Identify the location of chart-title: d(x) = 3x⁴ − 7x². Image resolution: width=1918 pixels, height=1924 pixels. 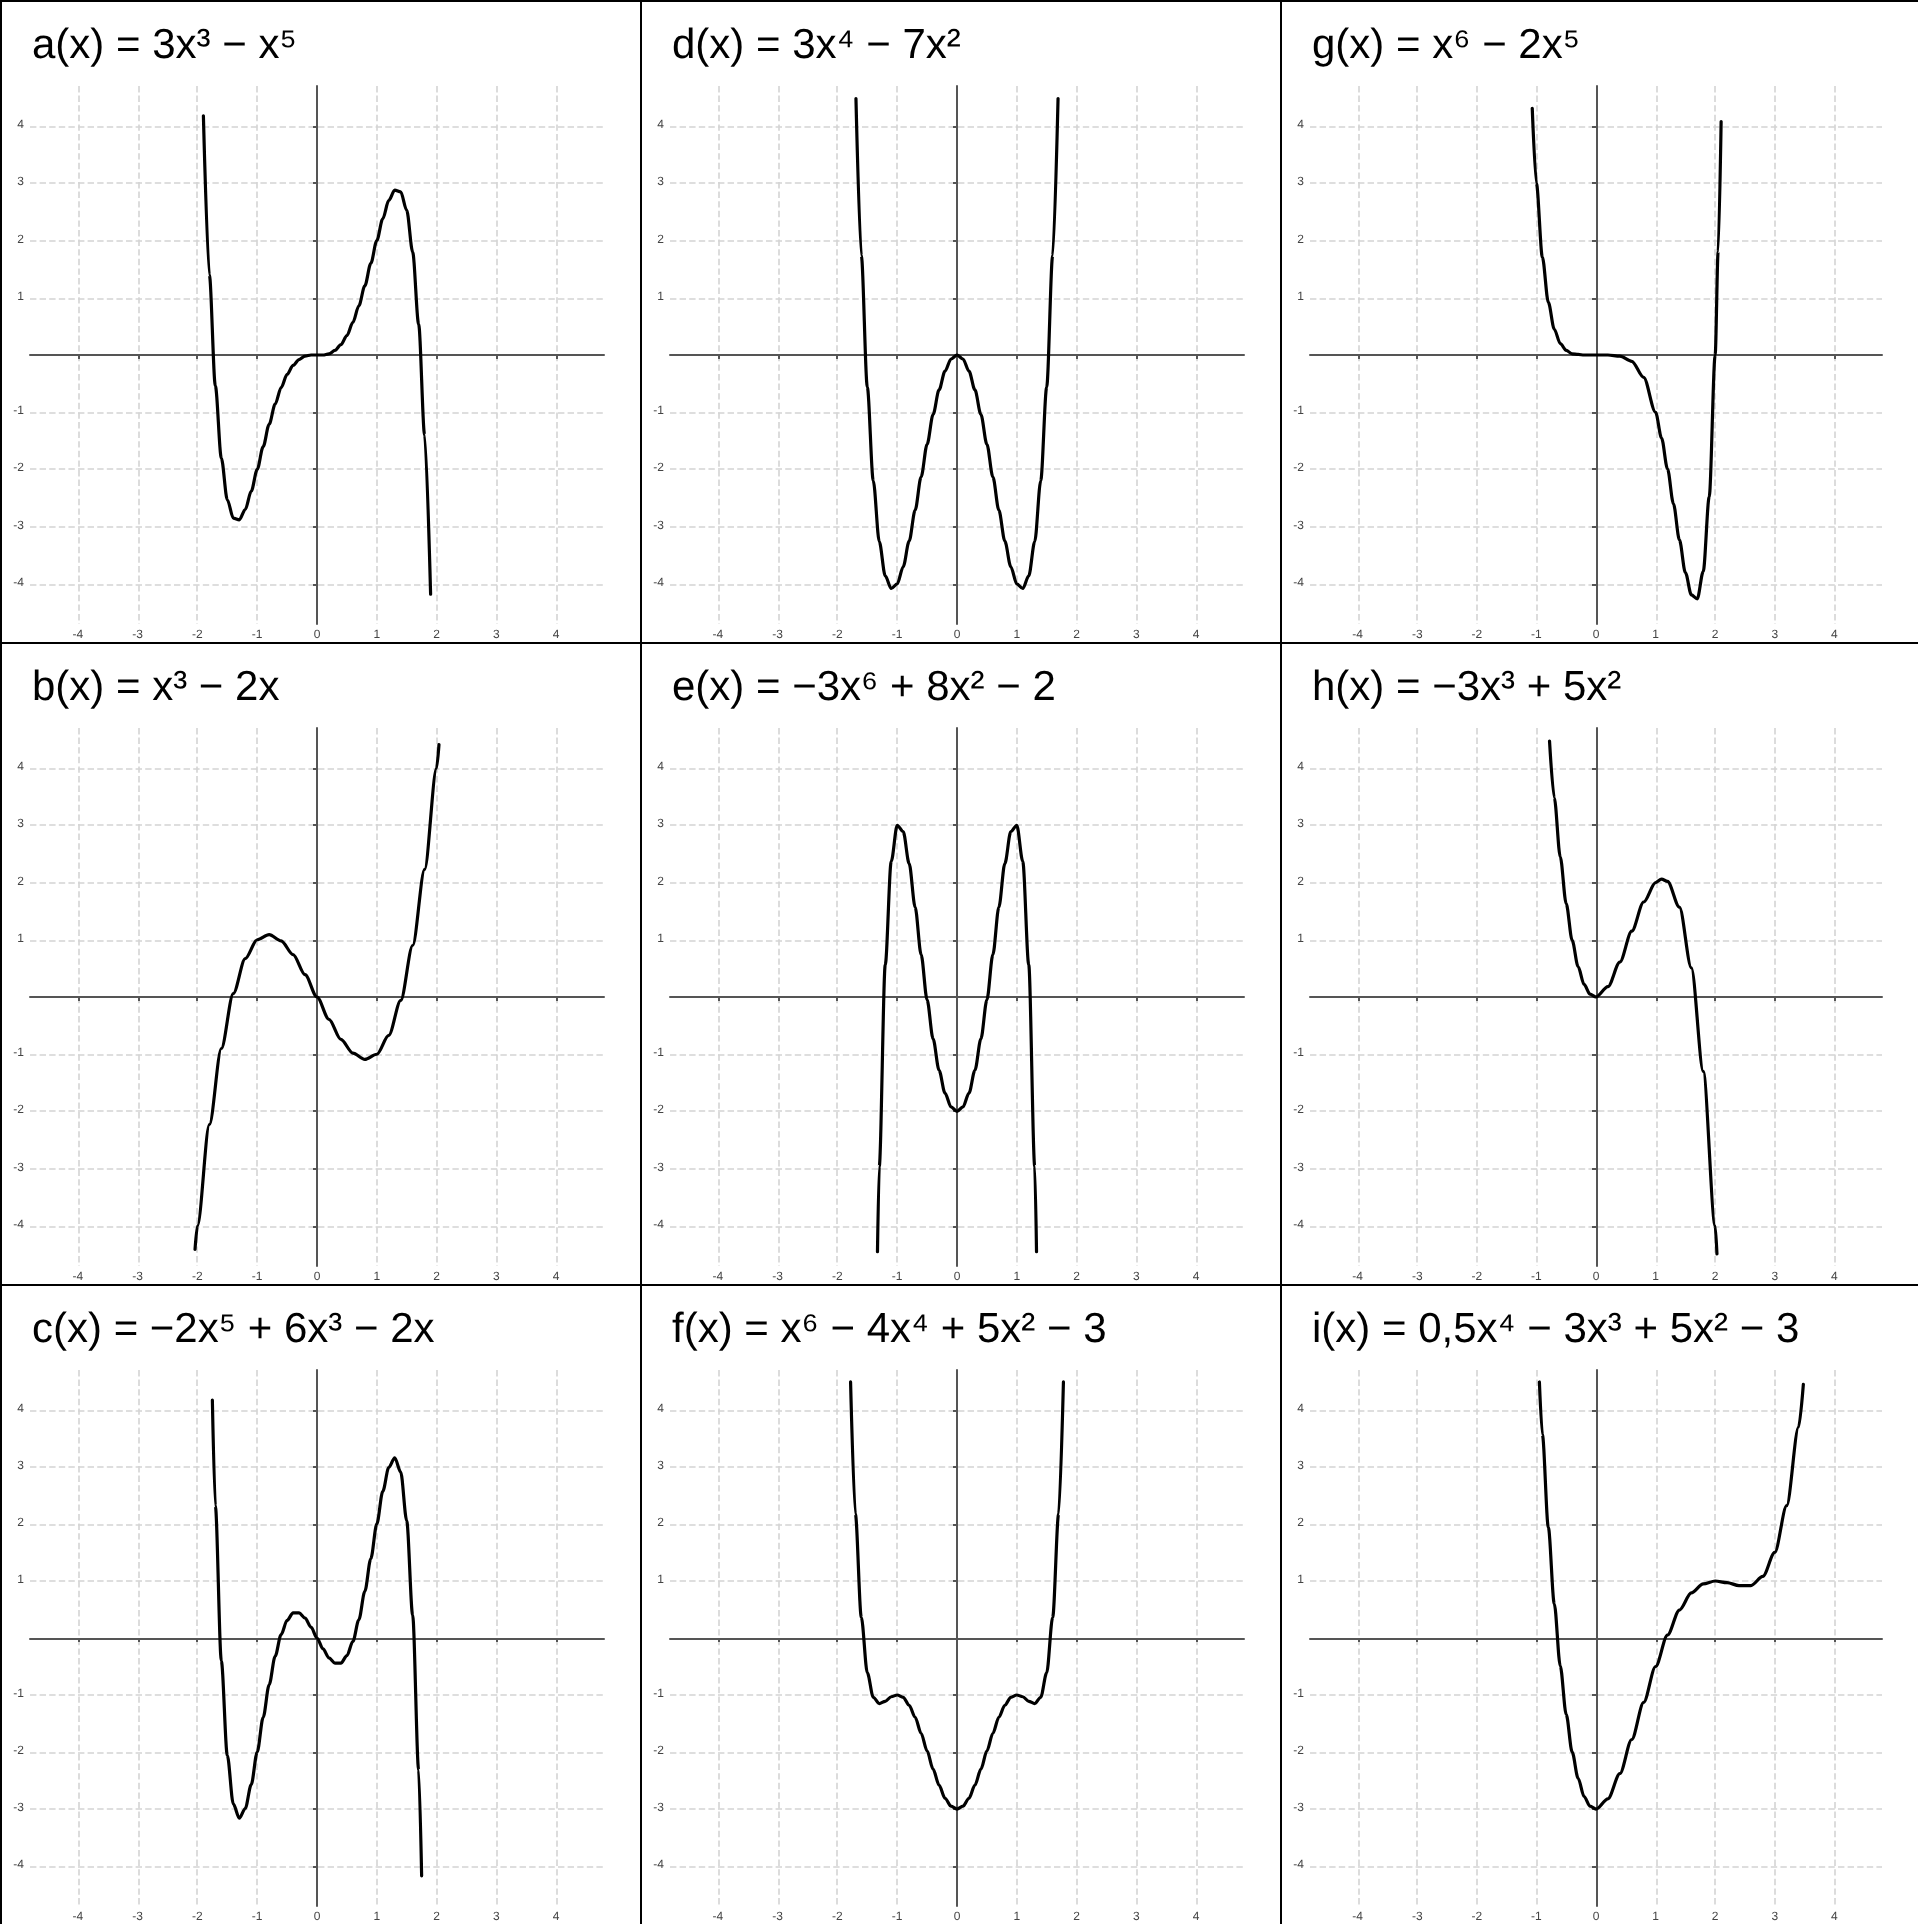
(816, 45).